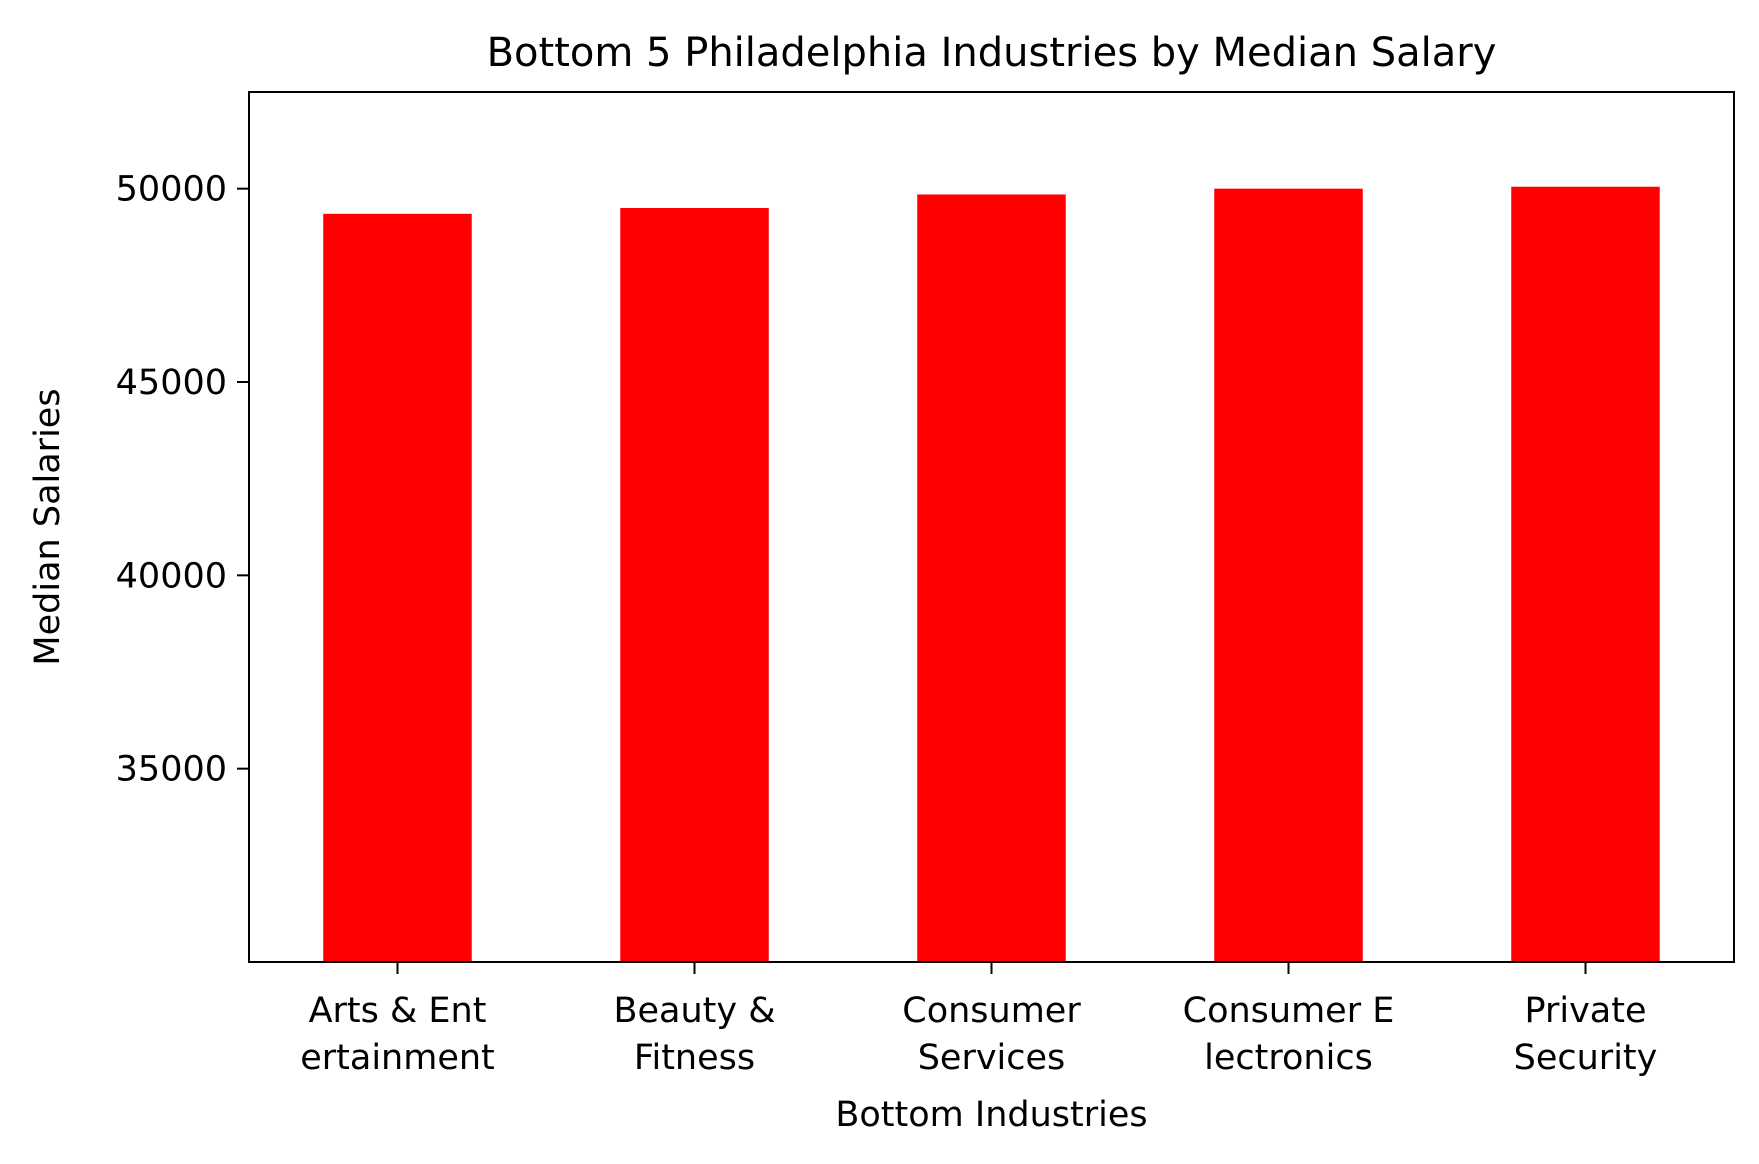 Image resolution: width=1759 pixels, height=1164 pixels. What do you see at coordinates (171, 576) in the screenshot?
I see `y-tick-label: 40000` at bounding box center [171, 576].